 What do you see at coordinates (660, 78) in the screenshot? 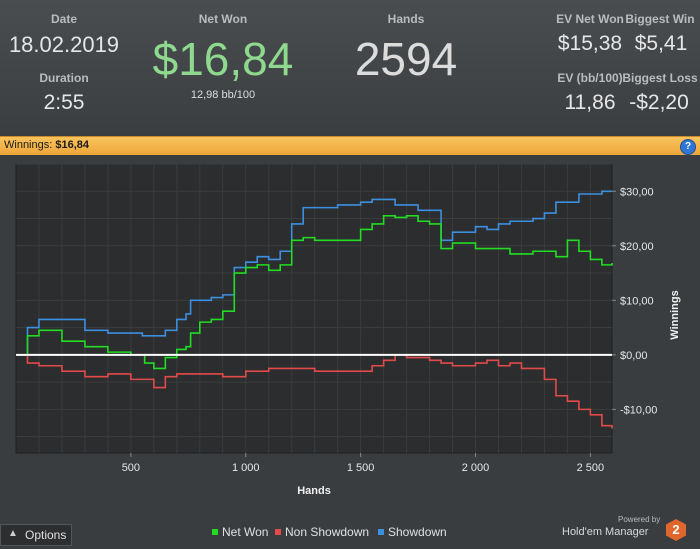
I see `biggest-loss-label: Biggest Loss` at bounding box center [660, 78].